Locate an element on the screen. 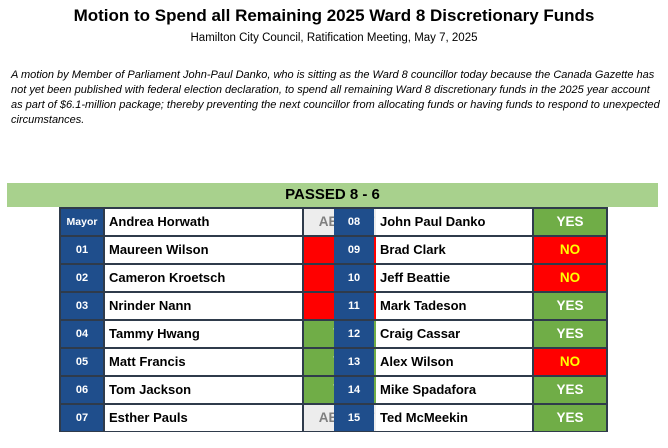 The image size is (668, 448). ward-number: 07 is located at coordinates (82, 418).